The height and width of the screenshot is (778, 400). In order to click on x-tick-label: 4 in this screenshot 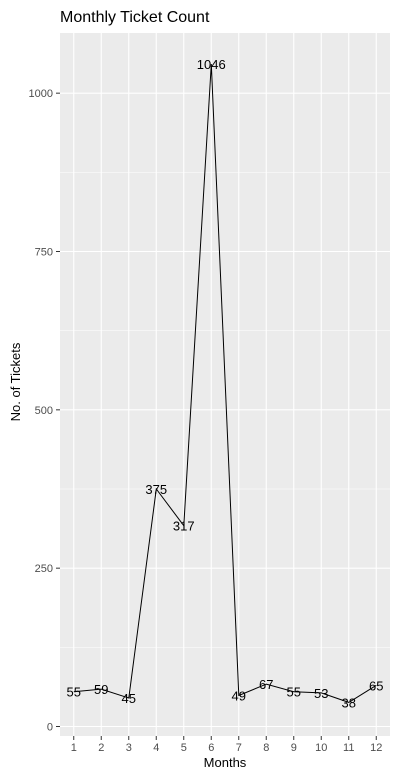, I will do `click(156, 748)`.